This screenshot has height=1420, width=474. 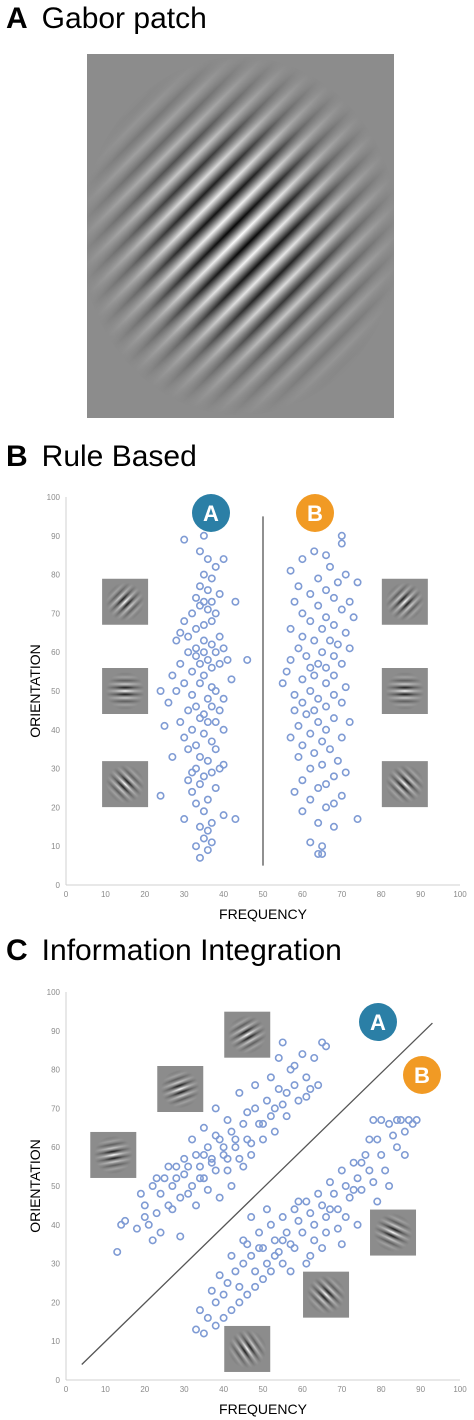 I want to click on category-b-badge, so click(x=315, y=513).